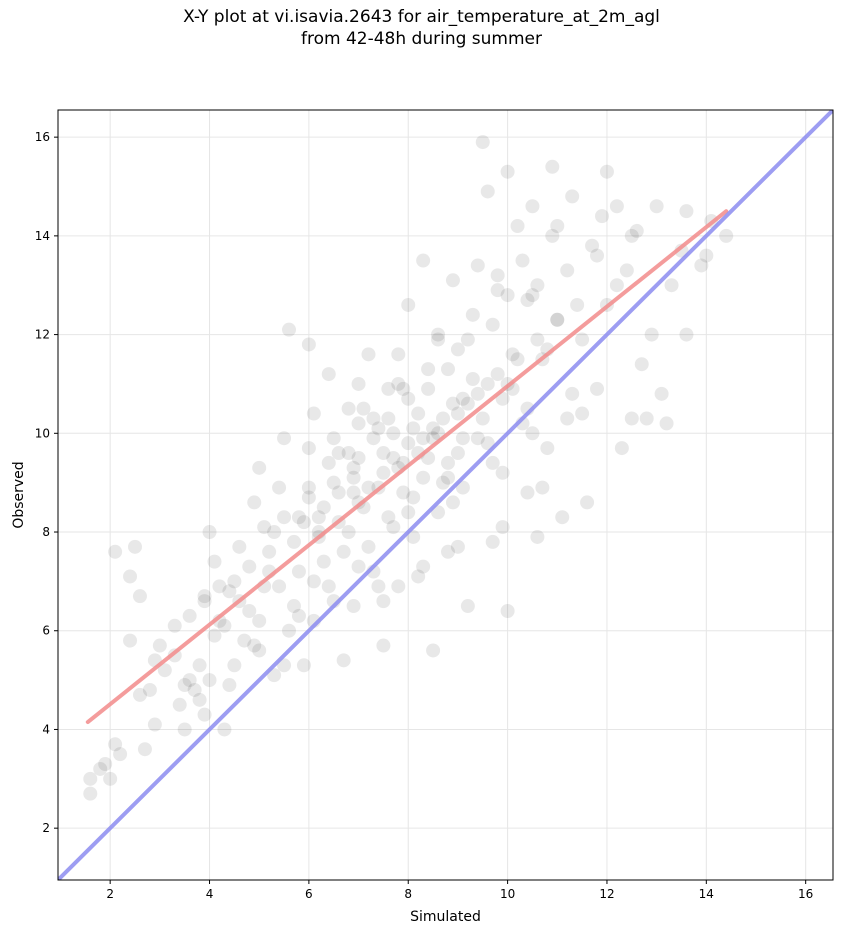  I want to click on y-tick-label: 16, so click(42, 137).